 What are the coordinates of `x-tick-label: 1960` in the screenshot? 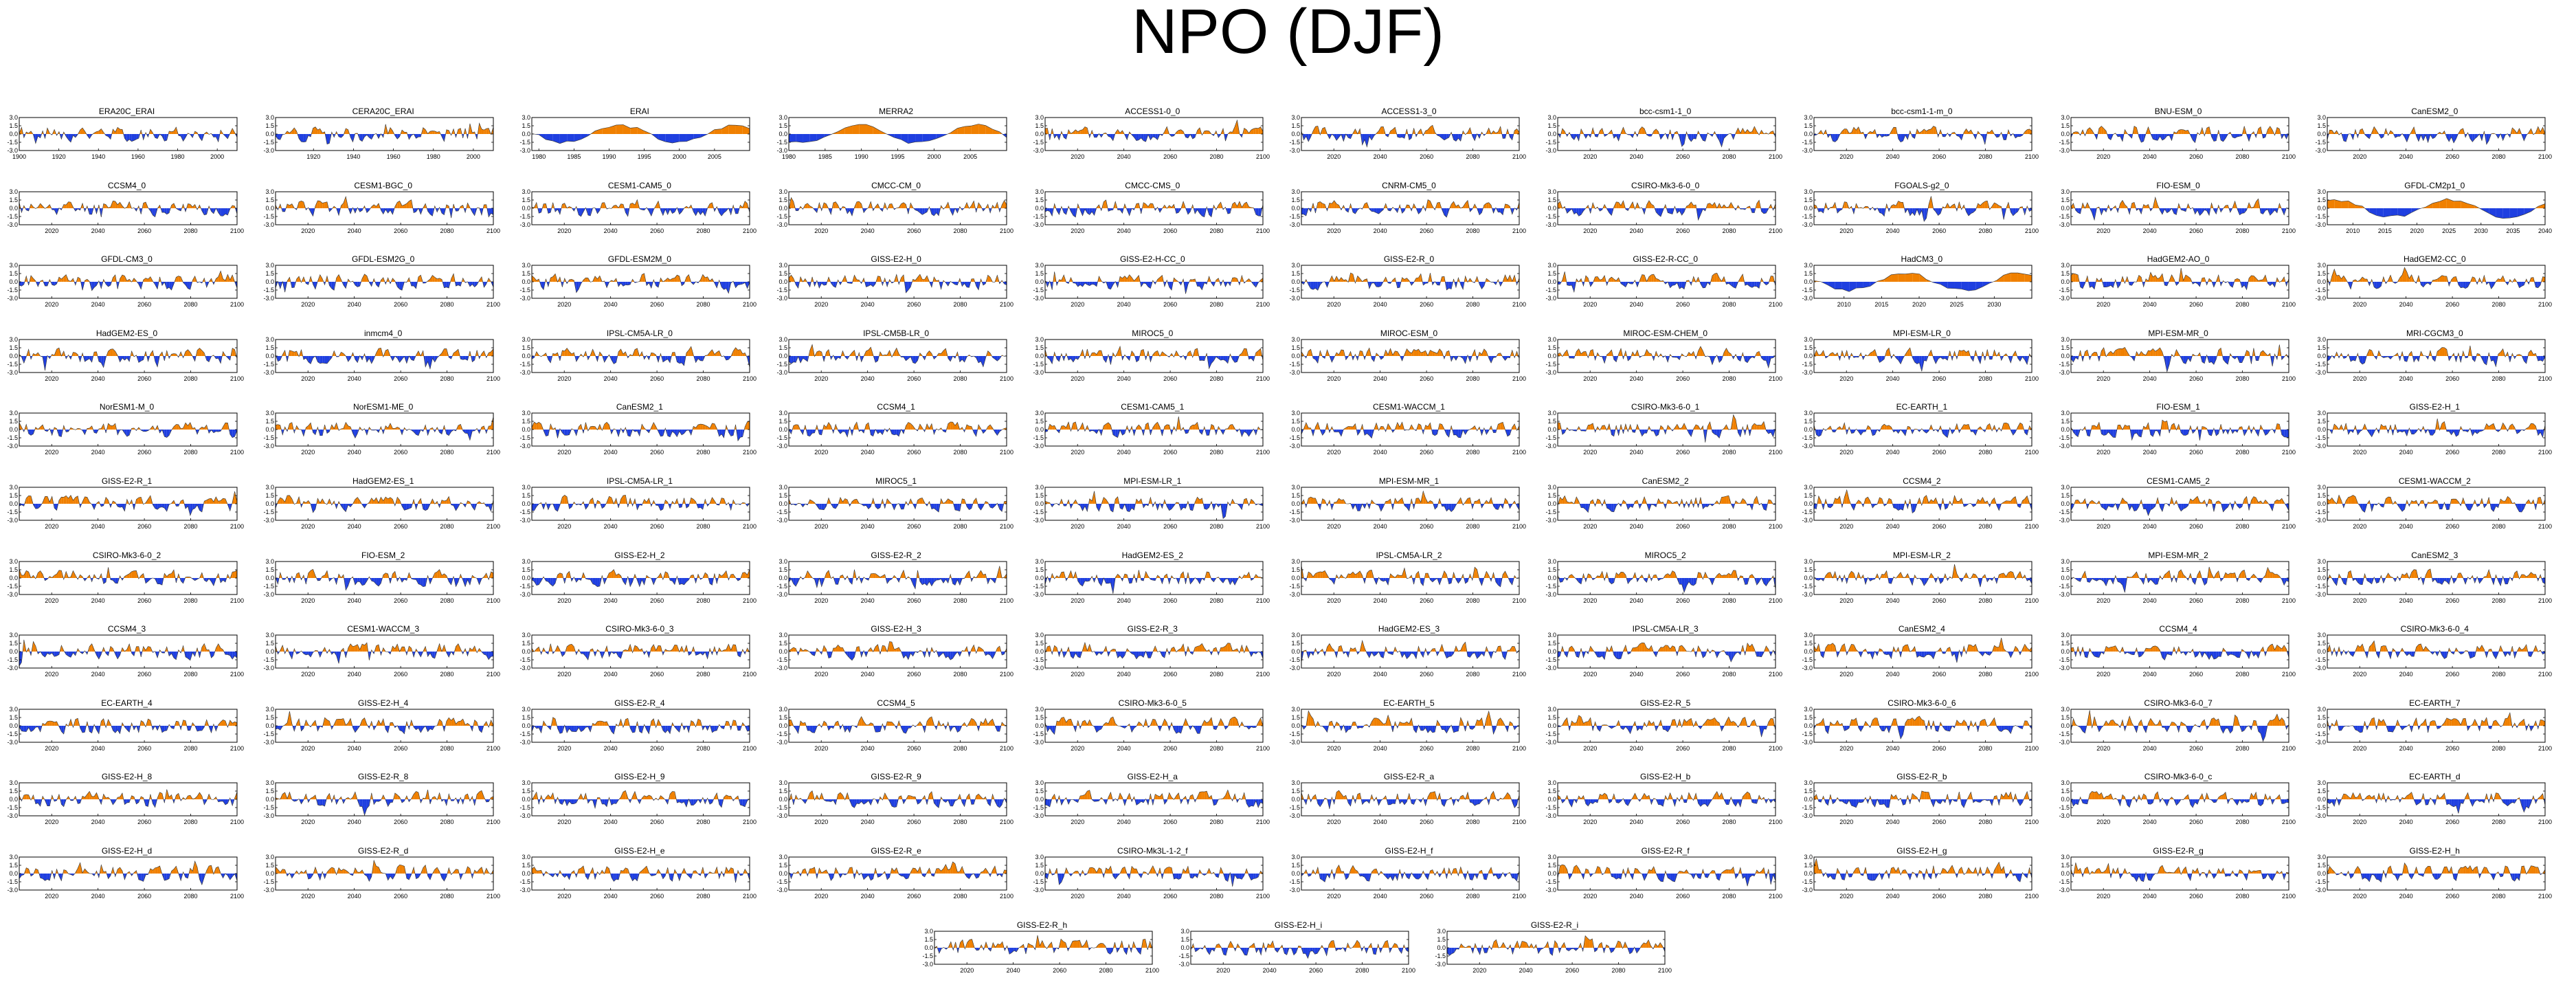 It's located at (394, 156).